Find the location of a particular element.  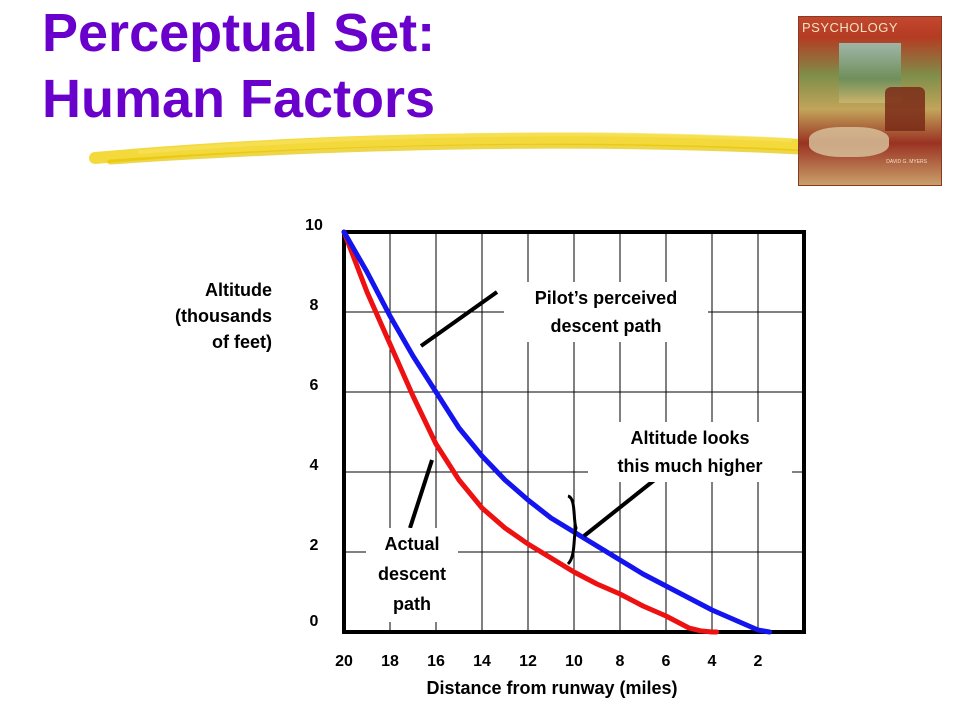

page-title: Perceptual Set: Human Factors is located at coordinates (238, 66).